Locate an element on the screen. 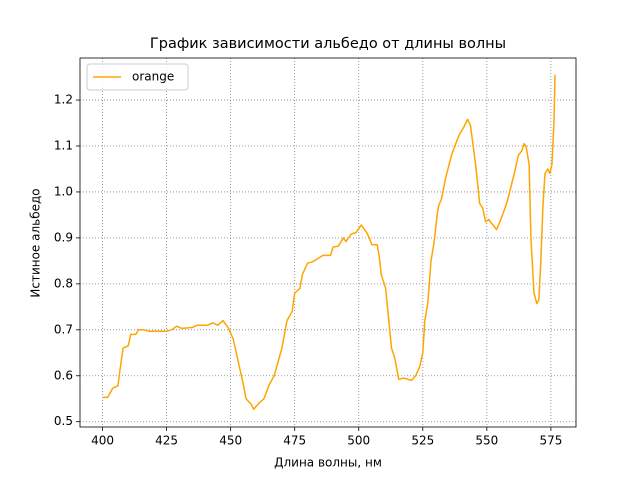  legend-box is located at coordinates (137, 77).